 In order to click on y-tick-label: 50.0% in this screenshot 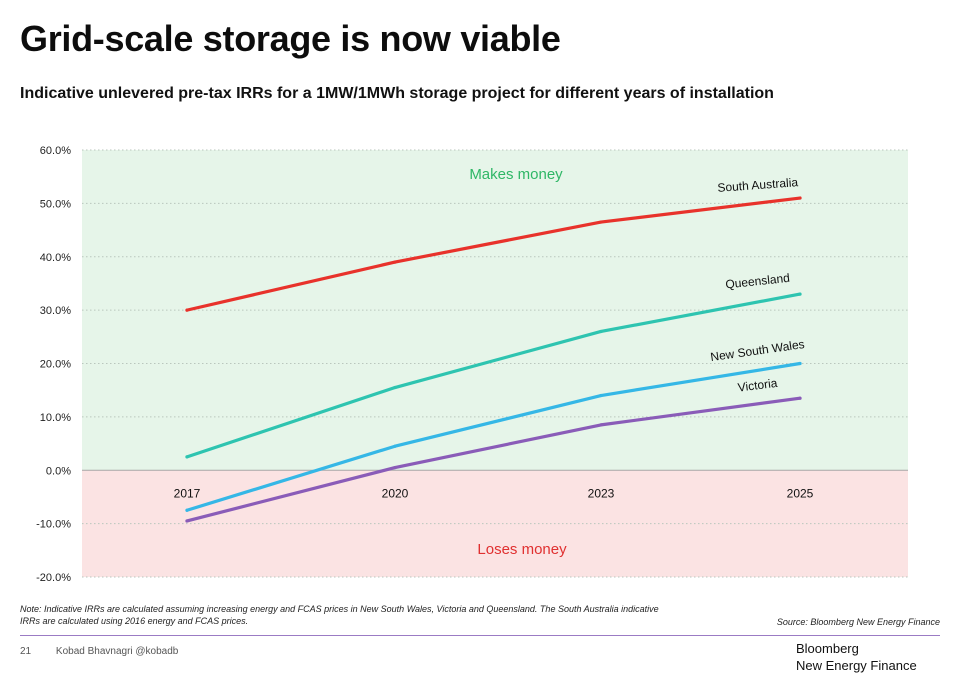, I will do `click(55, 204)`.